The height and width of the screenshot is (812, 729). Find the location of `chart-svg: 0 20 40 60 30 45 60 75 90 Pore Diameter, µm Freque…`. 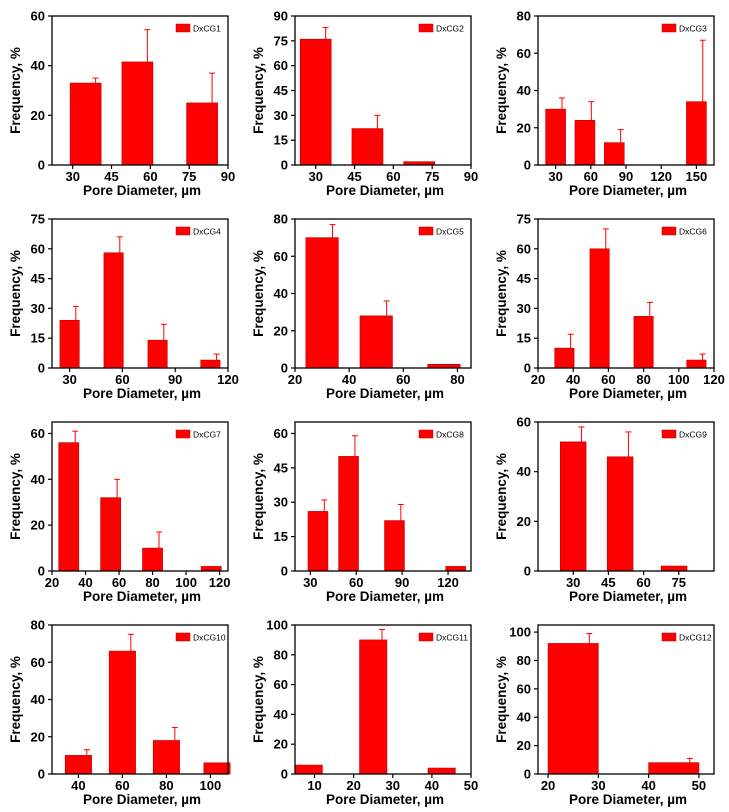

chart-svg: 0 20 40 60 30 45 60 75 90 Pore Diameter, µm Freque… is located at coordinates (121, 104).